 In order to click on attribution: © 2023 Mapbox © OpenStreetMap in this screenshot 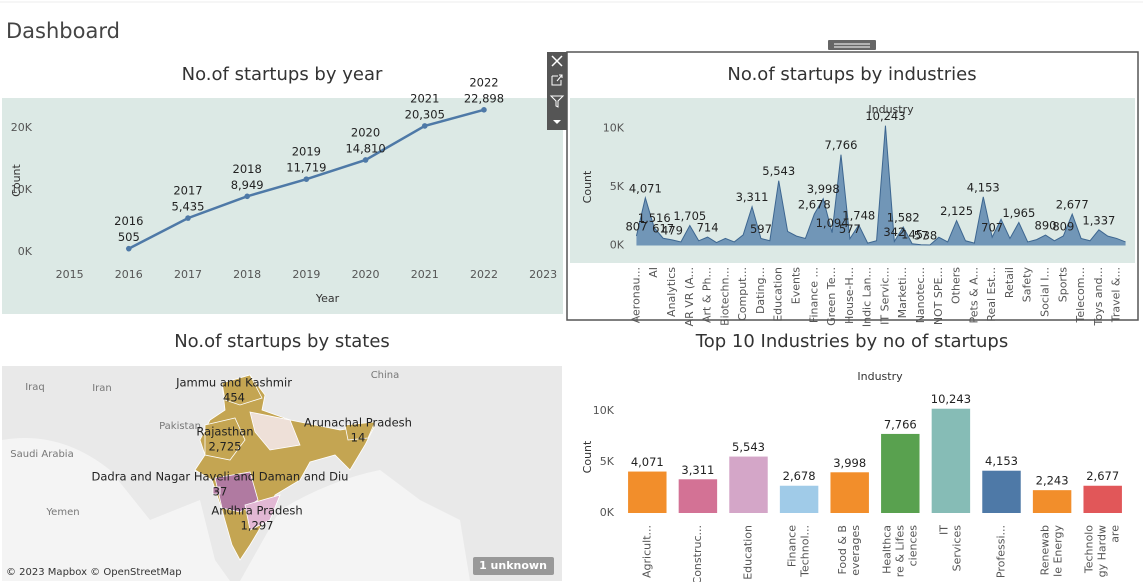, I will do `click(94, 572)`.